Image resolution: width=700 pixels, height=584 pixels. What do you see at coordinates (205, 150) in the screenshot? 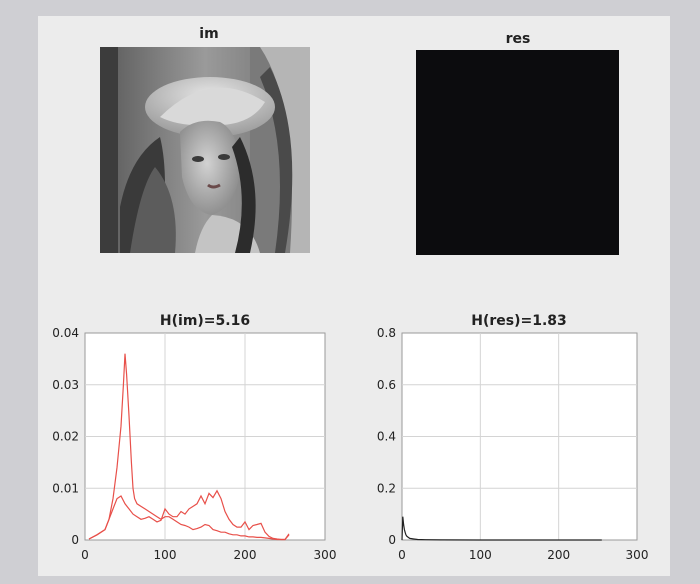
I see `grayscale-photo` at bounding box center [205, 150].